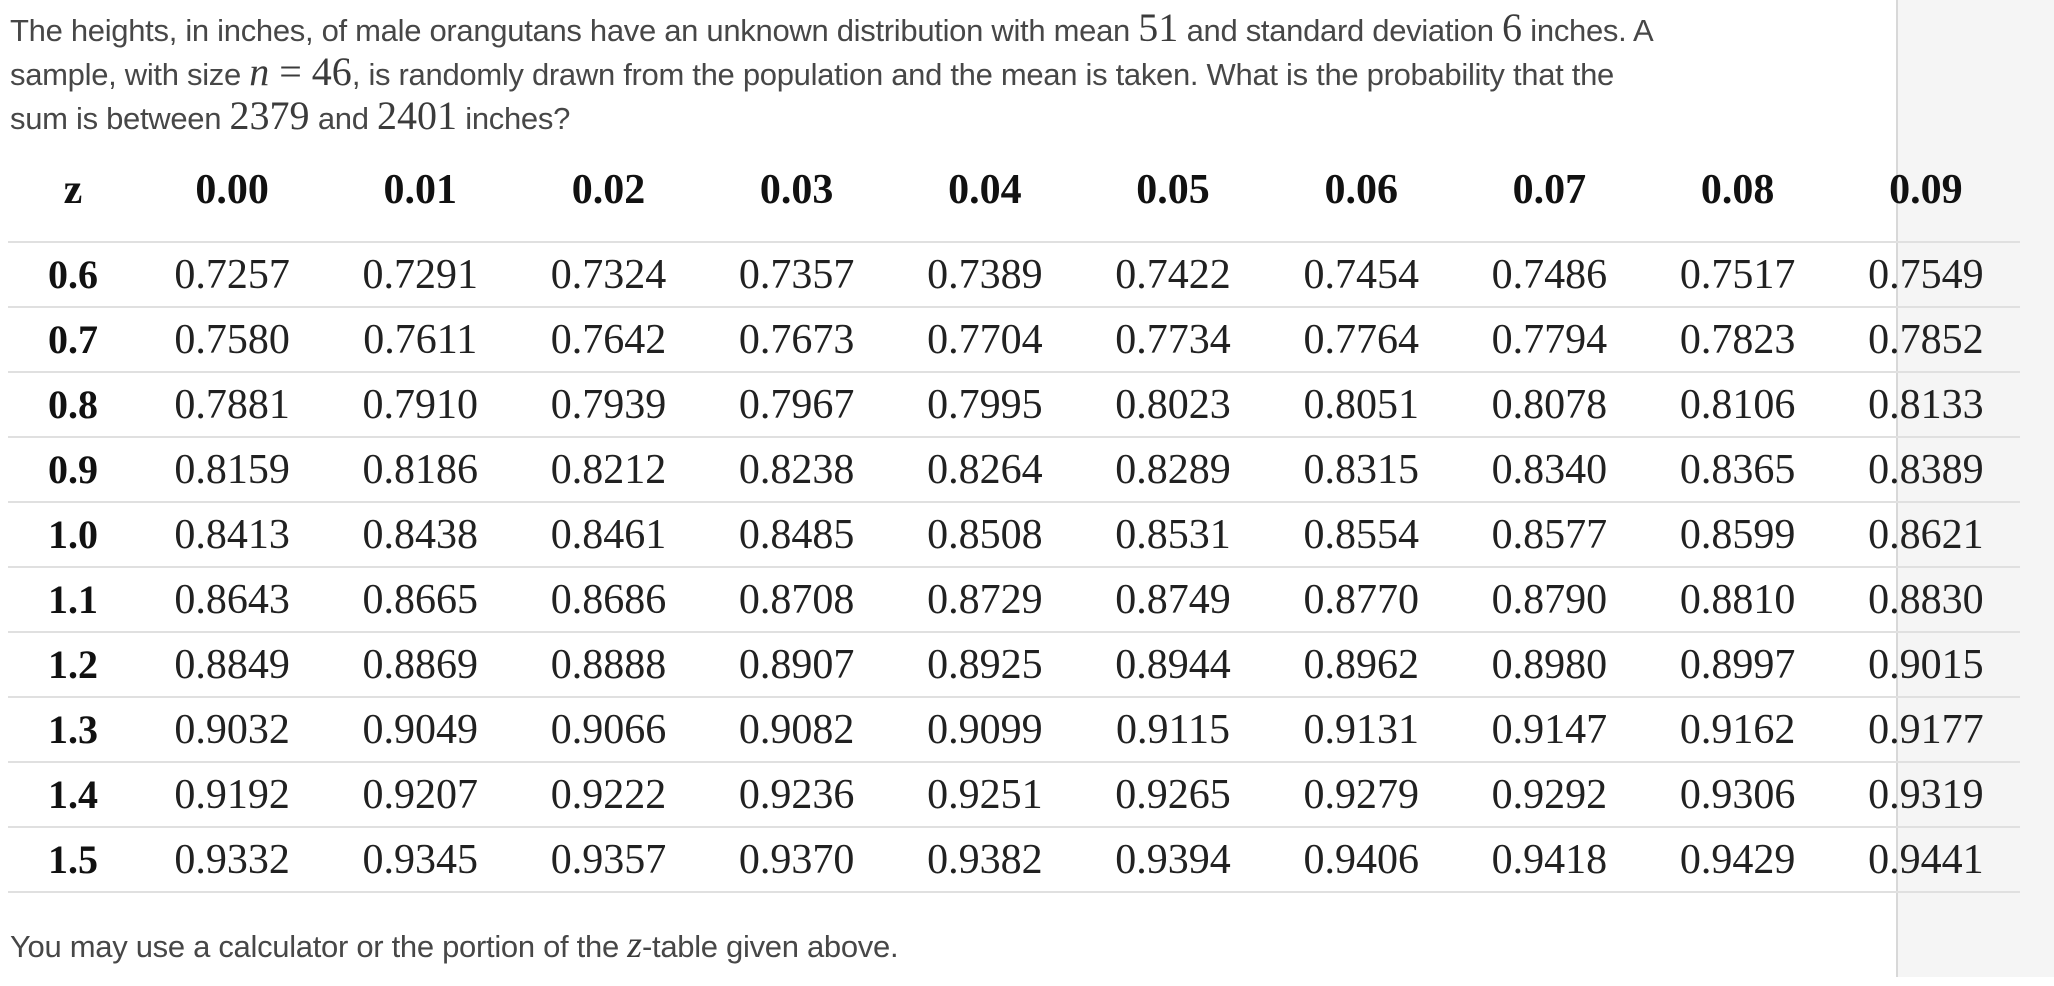 The height and width of the screenshot is (986, 2054). What do you see at coordinates (1549, 275) in the screenshot?
I see `table-cell: 0.7486` at bounding box center [1549, 275].